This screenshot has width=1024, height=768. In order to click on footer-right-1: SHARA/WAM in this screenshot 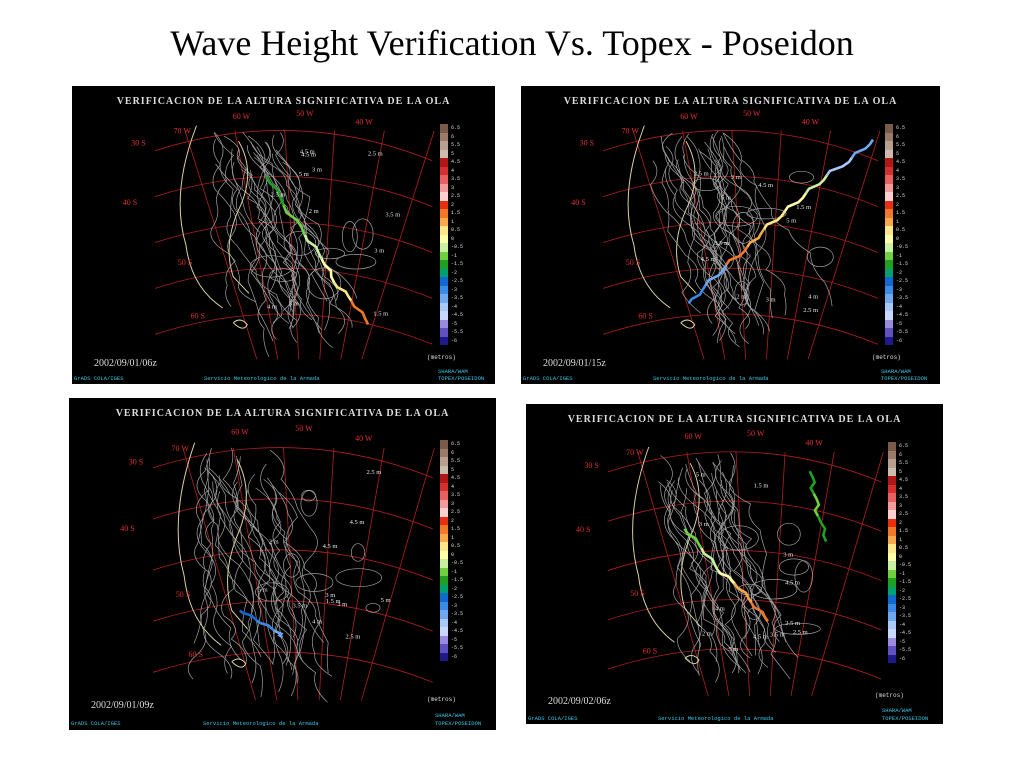, I will do `click(453, 371)`.